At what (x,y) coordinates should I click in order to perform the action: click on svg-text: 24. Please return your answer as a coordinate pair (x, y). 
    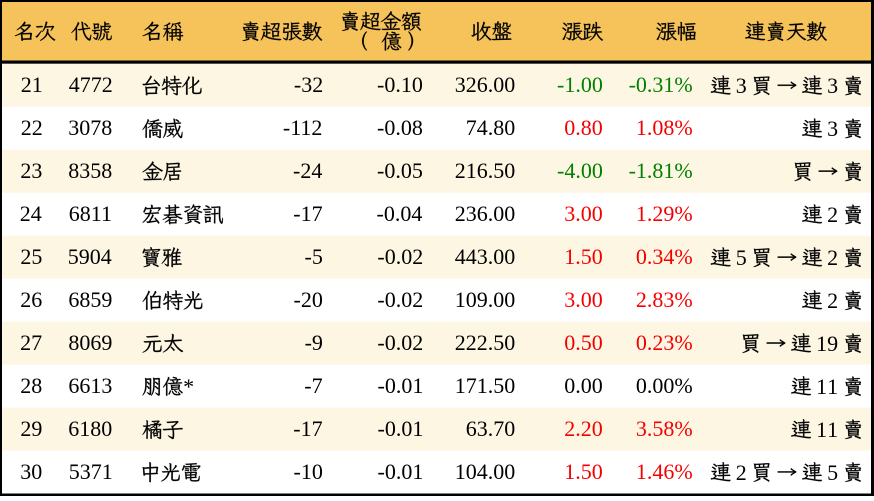
    Looking at the image, I should click on (31, 213).